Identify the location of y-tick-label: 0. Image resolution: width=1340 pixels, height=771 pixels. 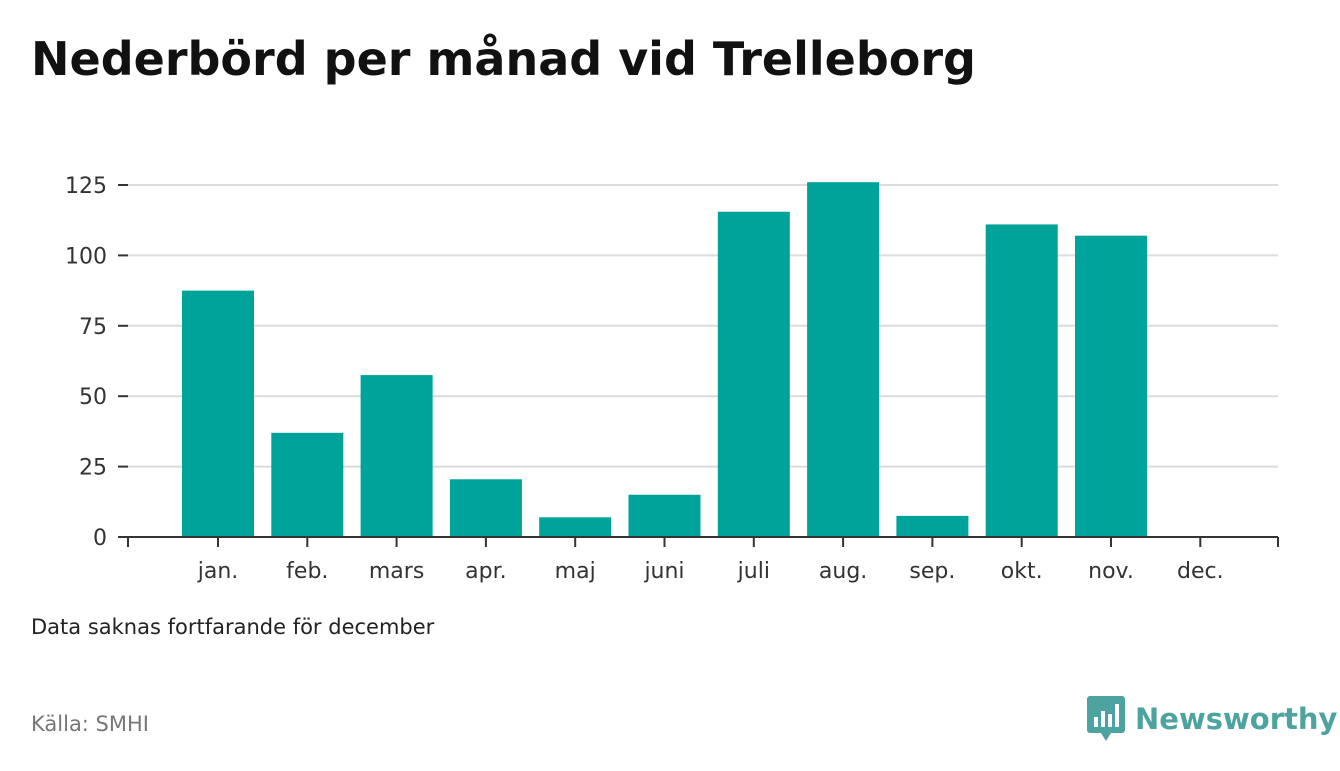
(100, 538).